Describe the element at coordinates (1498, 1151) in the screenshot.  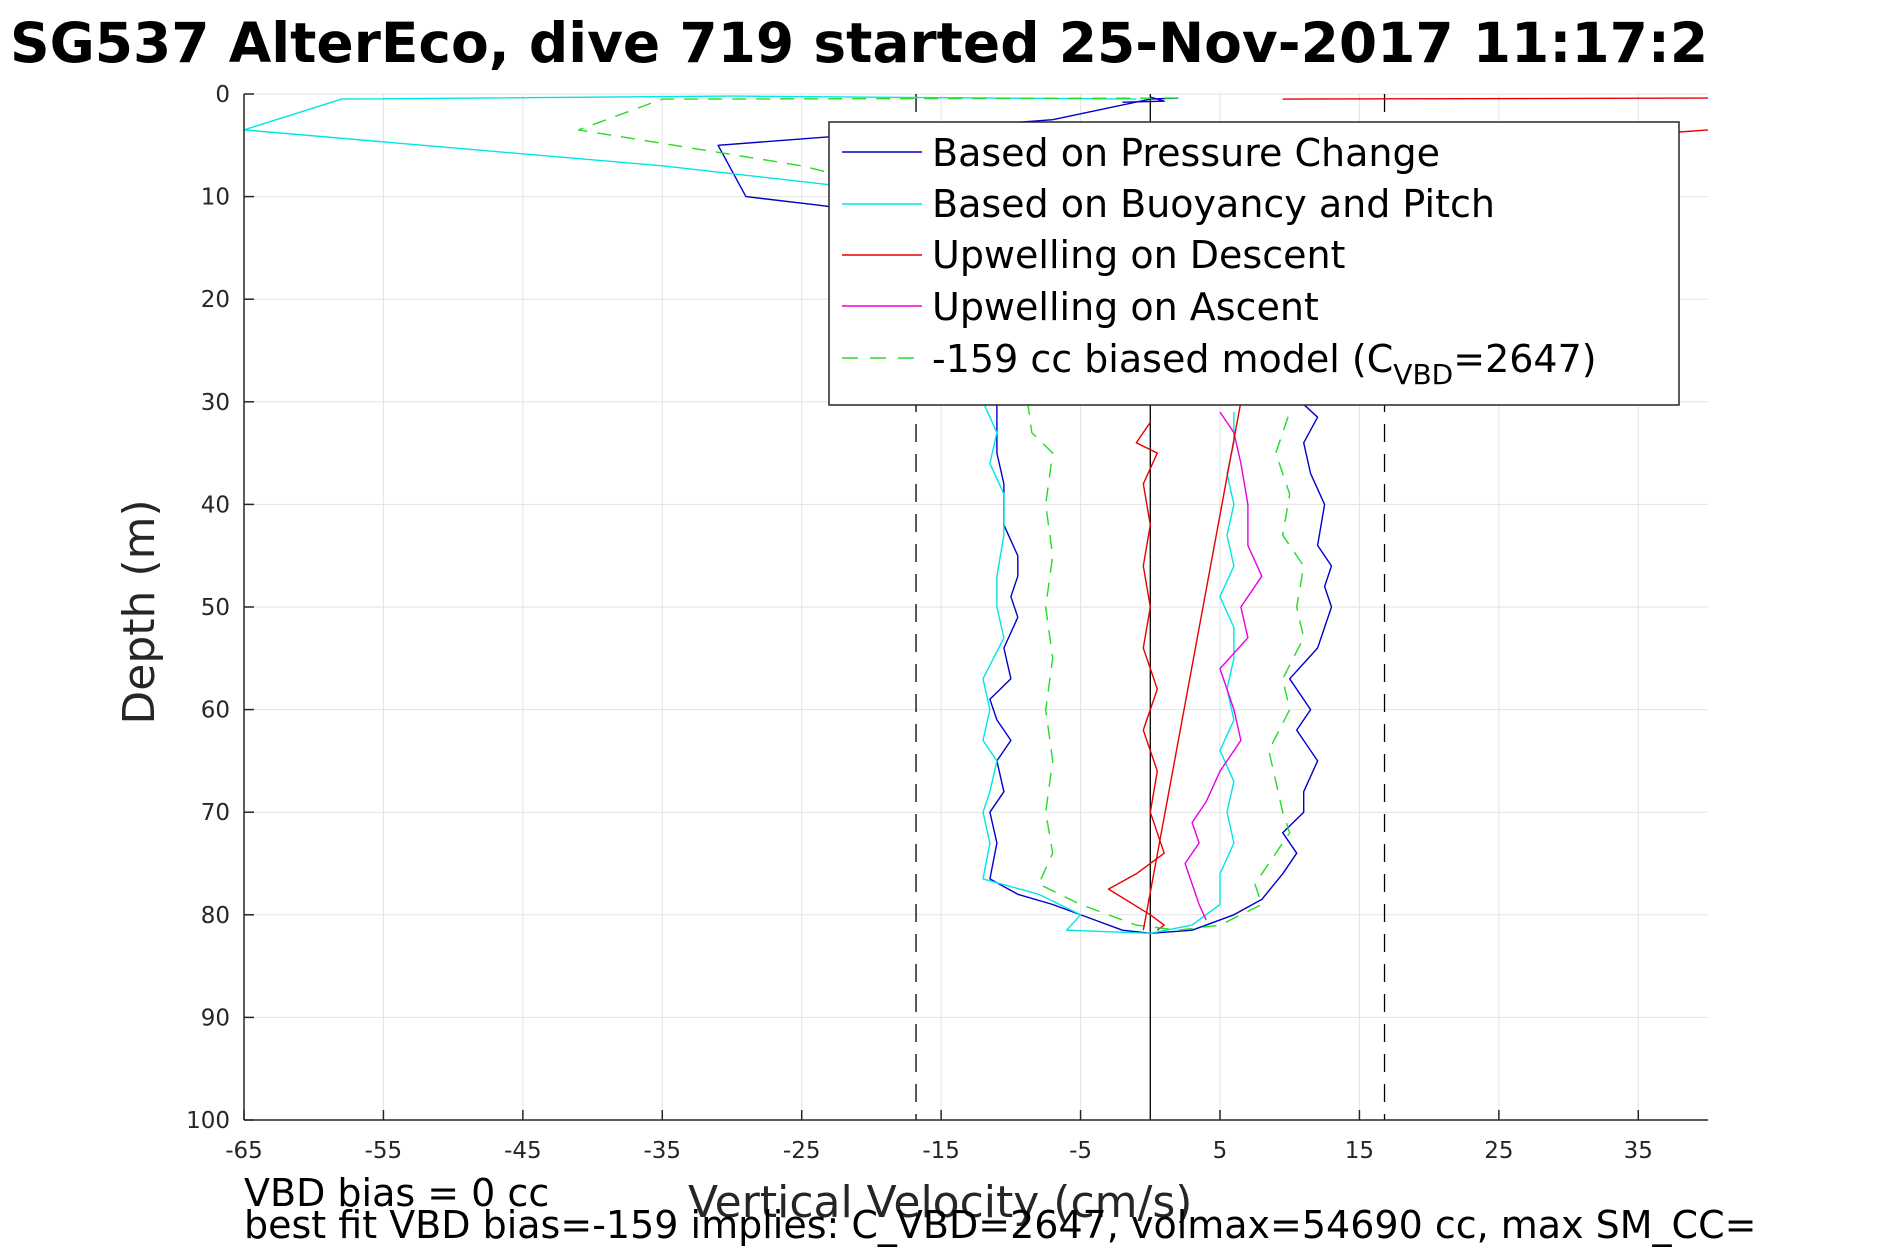
I see `x-tick-label: 25` at that location.